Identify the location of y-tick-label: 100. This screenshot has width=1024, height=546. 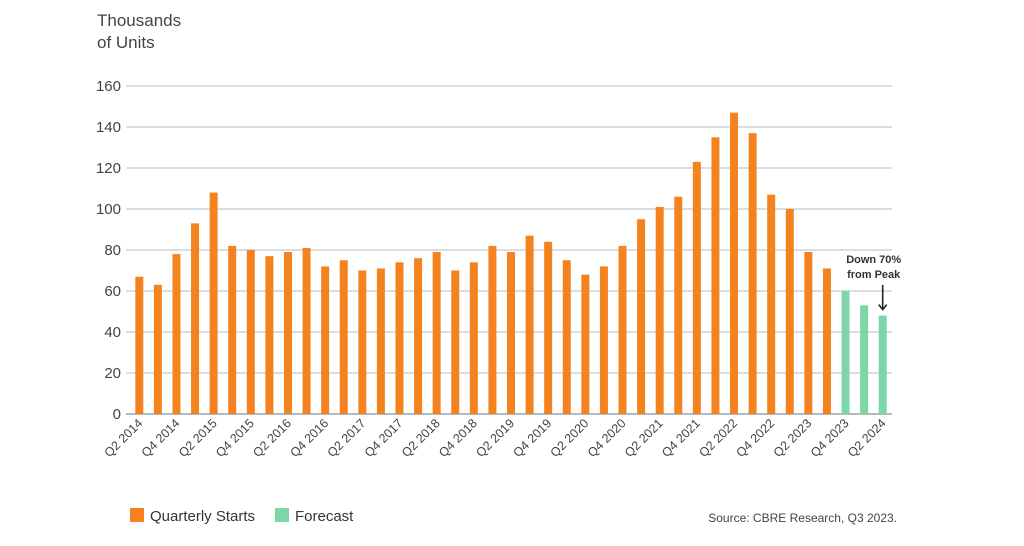
(108, 209).